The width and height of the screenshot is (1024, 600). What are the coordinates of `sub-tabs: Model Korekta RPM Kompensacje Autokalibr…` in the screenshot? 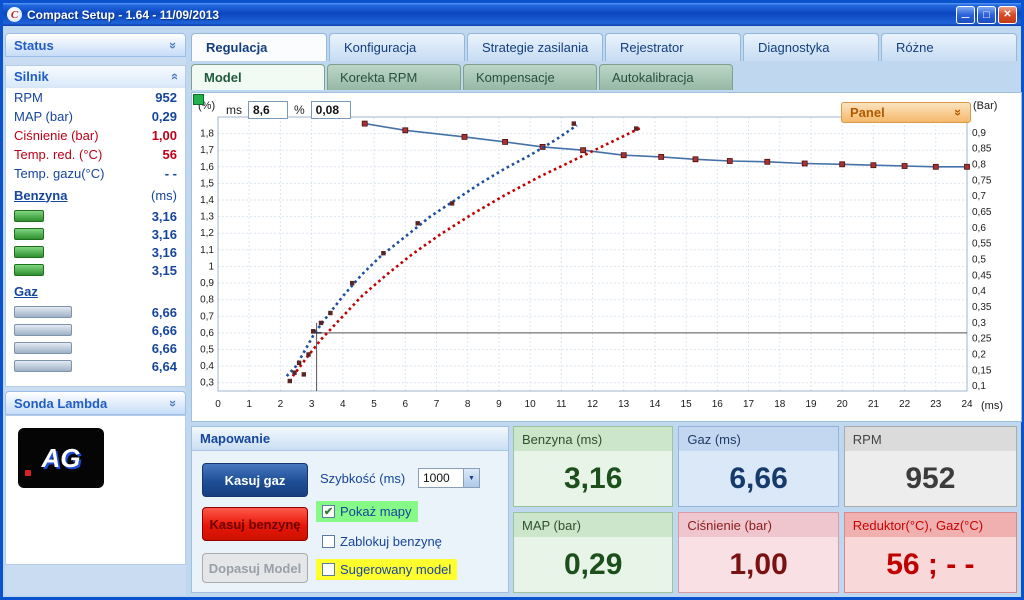 It's located at (462, 77).